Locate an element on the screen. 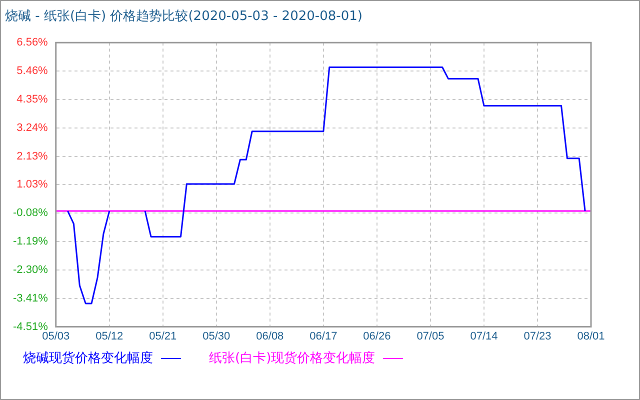  y-tick-label: 5.46% is located at coordinates (32, 70).